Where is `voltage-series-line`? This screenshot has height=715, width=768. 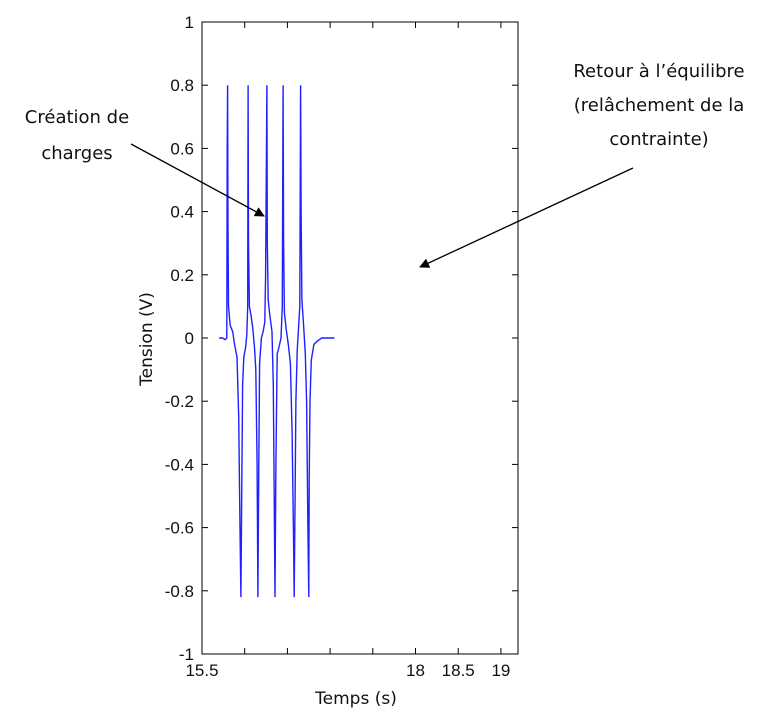 voltage-series-line is located at coordinates (277, 341).